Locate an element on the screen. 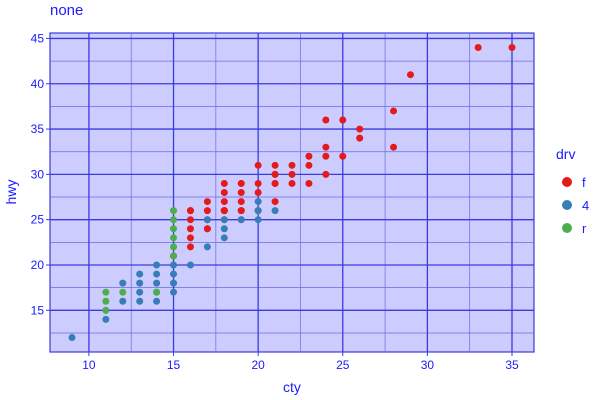  legend-label-4: 4 is located at coordinates (585, 205).